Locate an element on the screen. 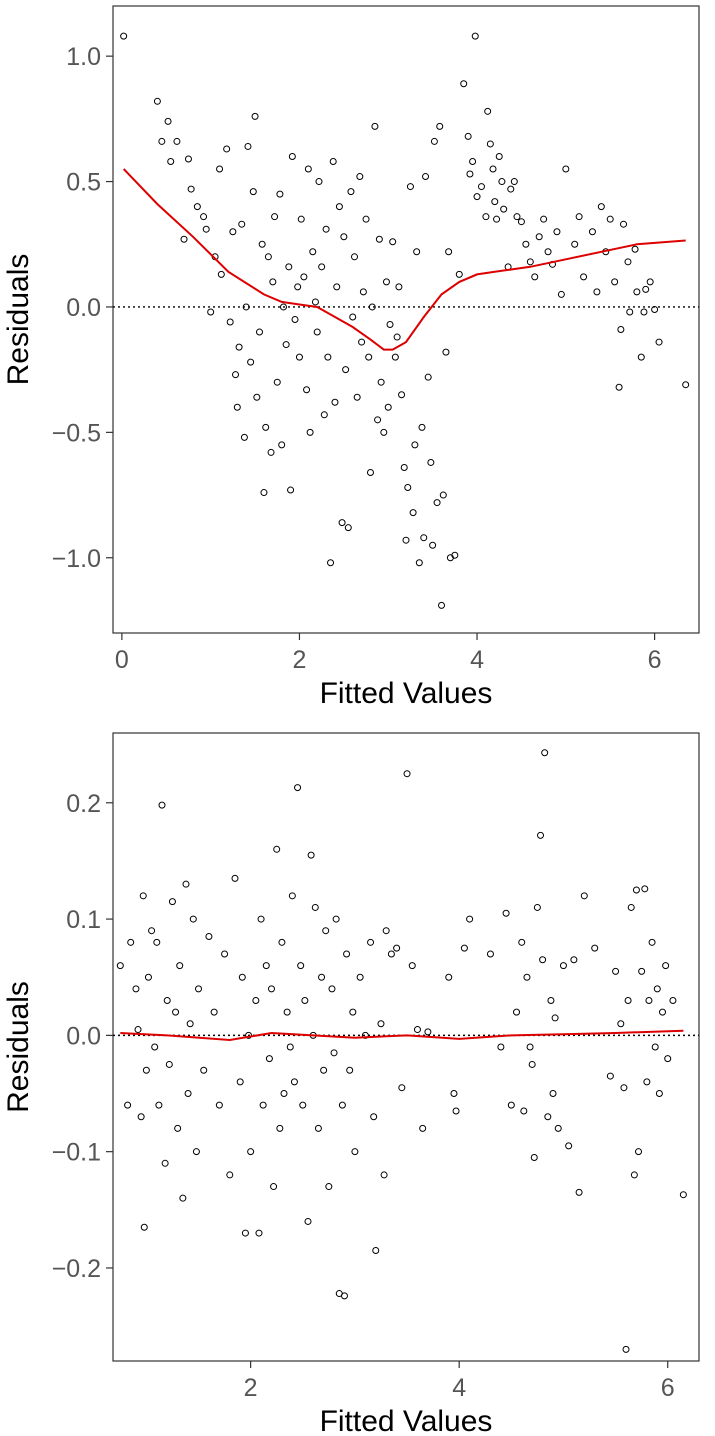  x-tick-label: 0 is located at coordinates (122, 660).